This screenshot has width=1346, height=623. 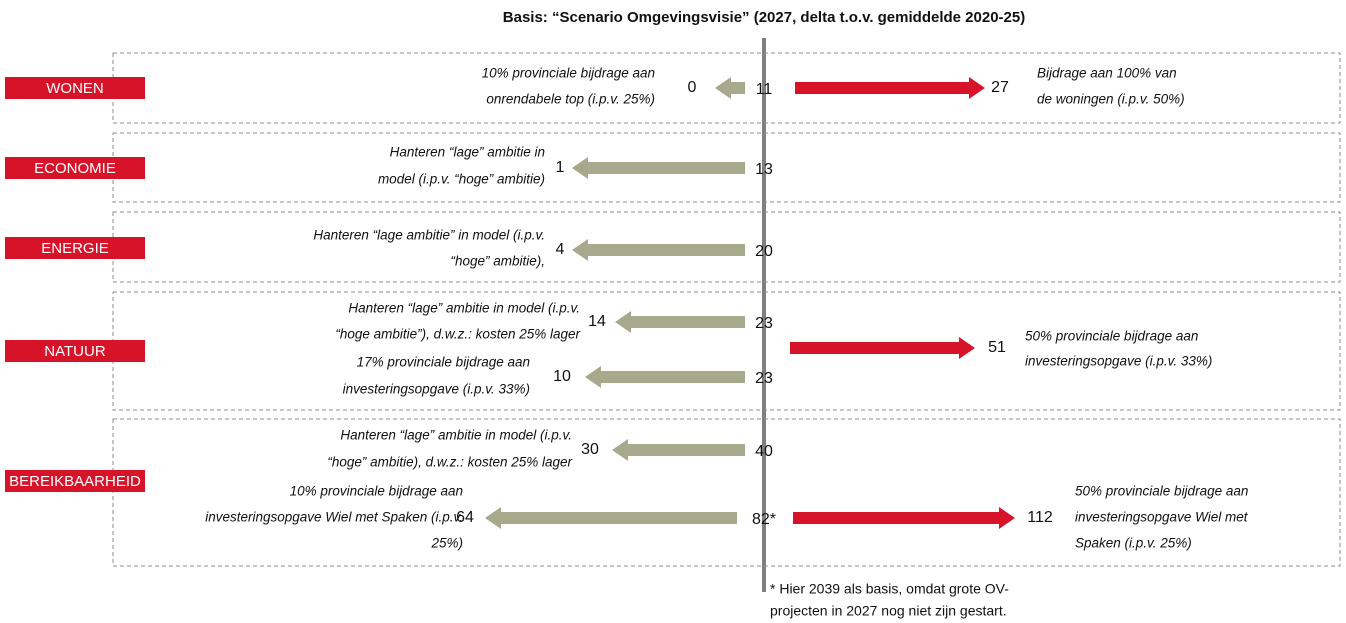 What do you see at coordinates (764, 251) in the screenshot?
I see `base-value: 20` at bounding box center [764, 251].